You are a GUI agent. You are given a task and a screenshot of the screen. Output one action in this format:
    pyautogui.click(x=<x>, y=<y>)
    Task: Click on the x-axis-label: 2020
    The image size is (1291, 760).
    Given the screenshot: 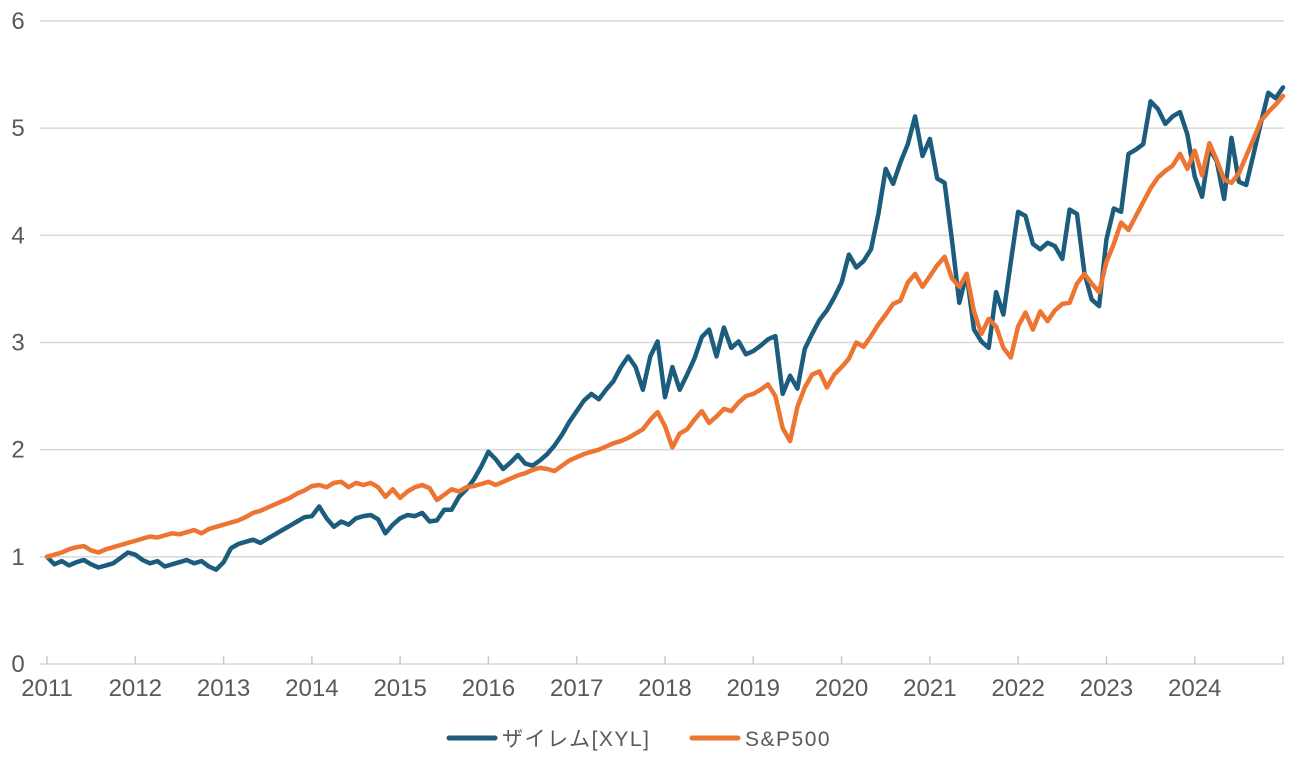 What is the action you would take?
    pyautogui.click(x=841, y=688)
    